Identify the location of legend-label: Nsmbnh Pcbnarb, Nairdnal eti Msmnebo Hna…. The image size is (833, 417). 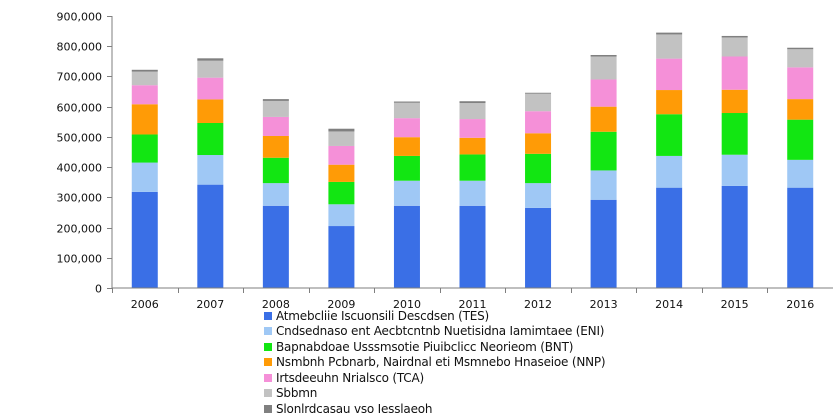
(440, 362).